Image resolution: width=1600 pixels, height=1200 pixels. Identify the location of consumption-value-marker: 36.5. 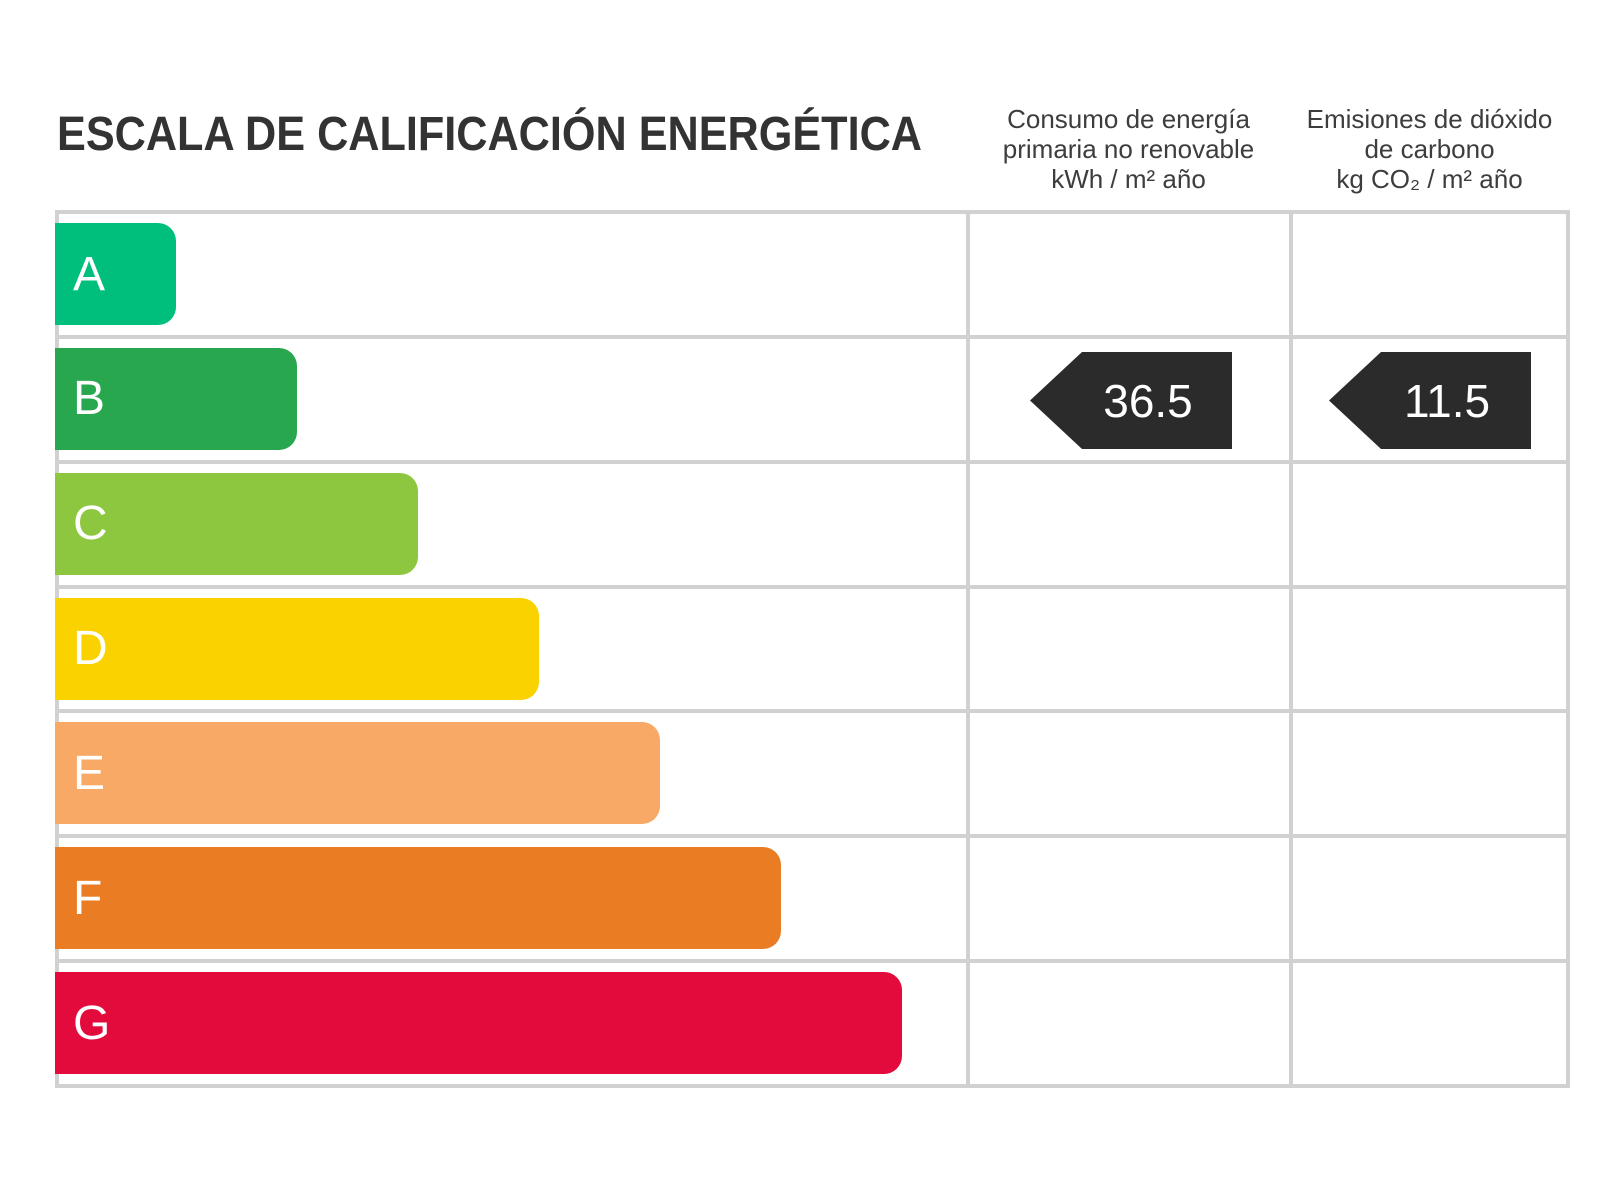
(1131, 400).